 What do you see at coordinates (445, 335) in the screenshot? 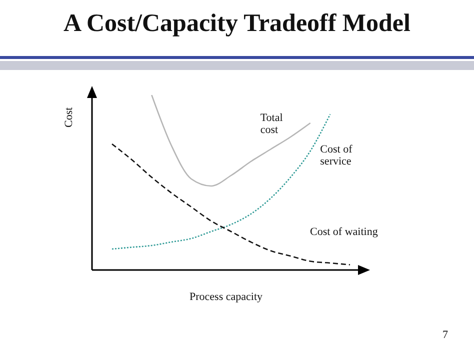
I see `text: 7` at bounding box center [445, 335].